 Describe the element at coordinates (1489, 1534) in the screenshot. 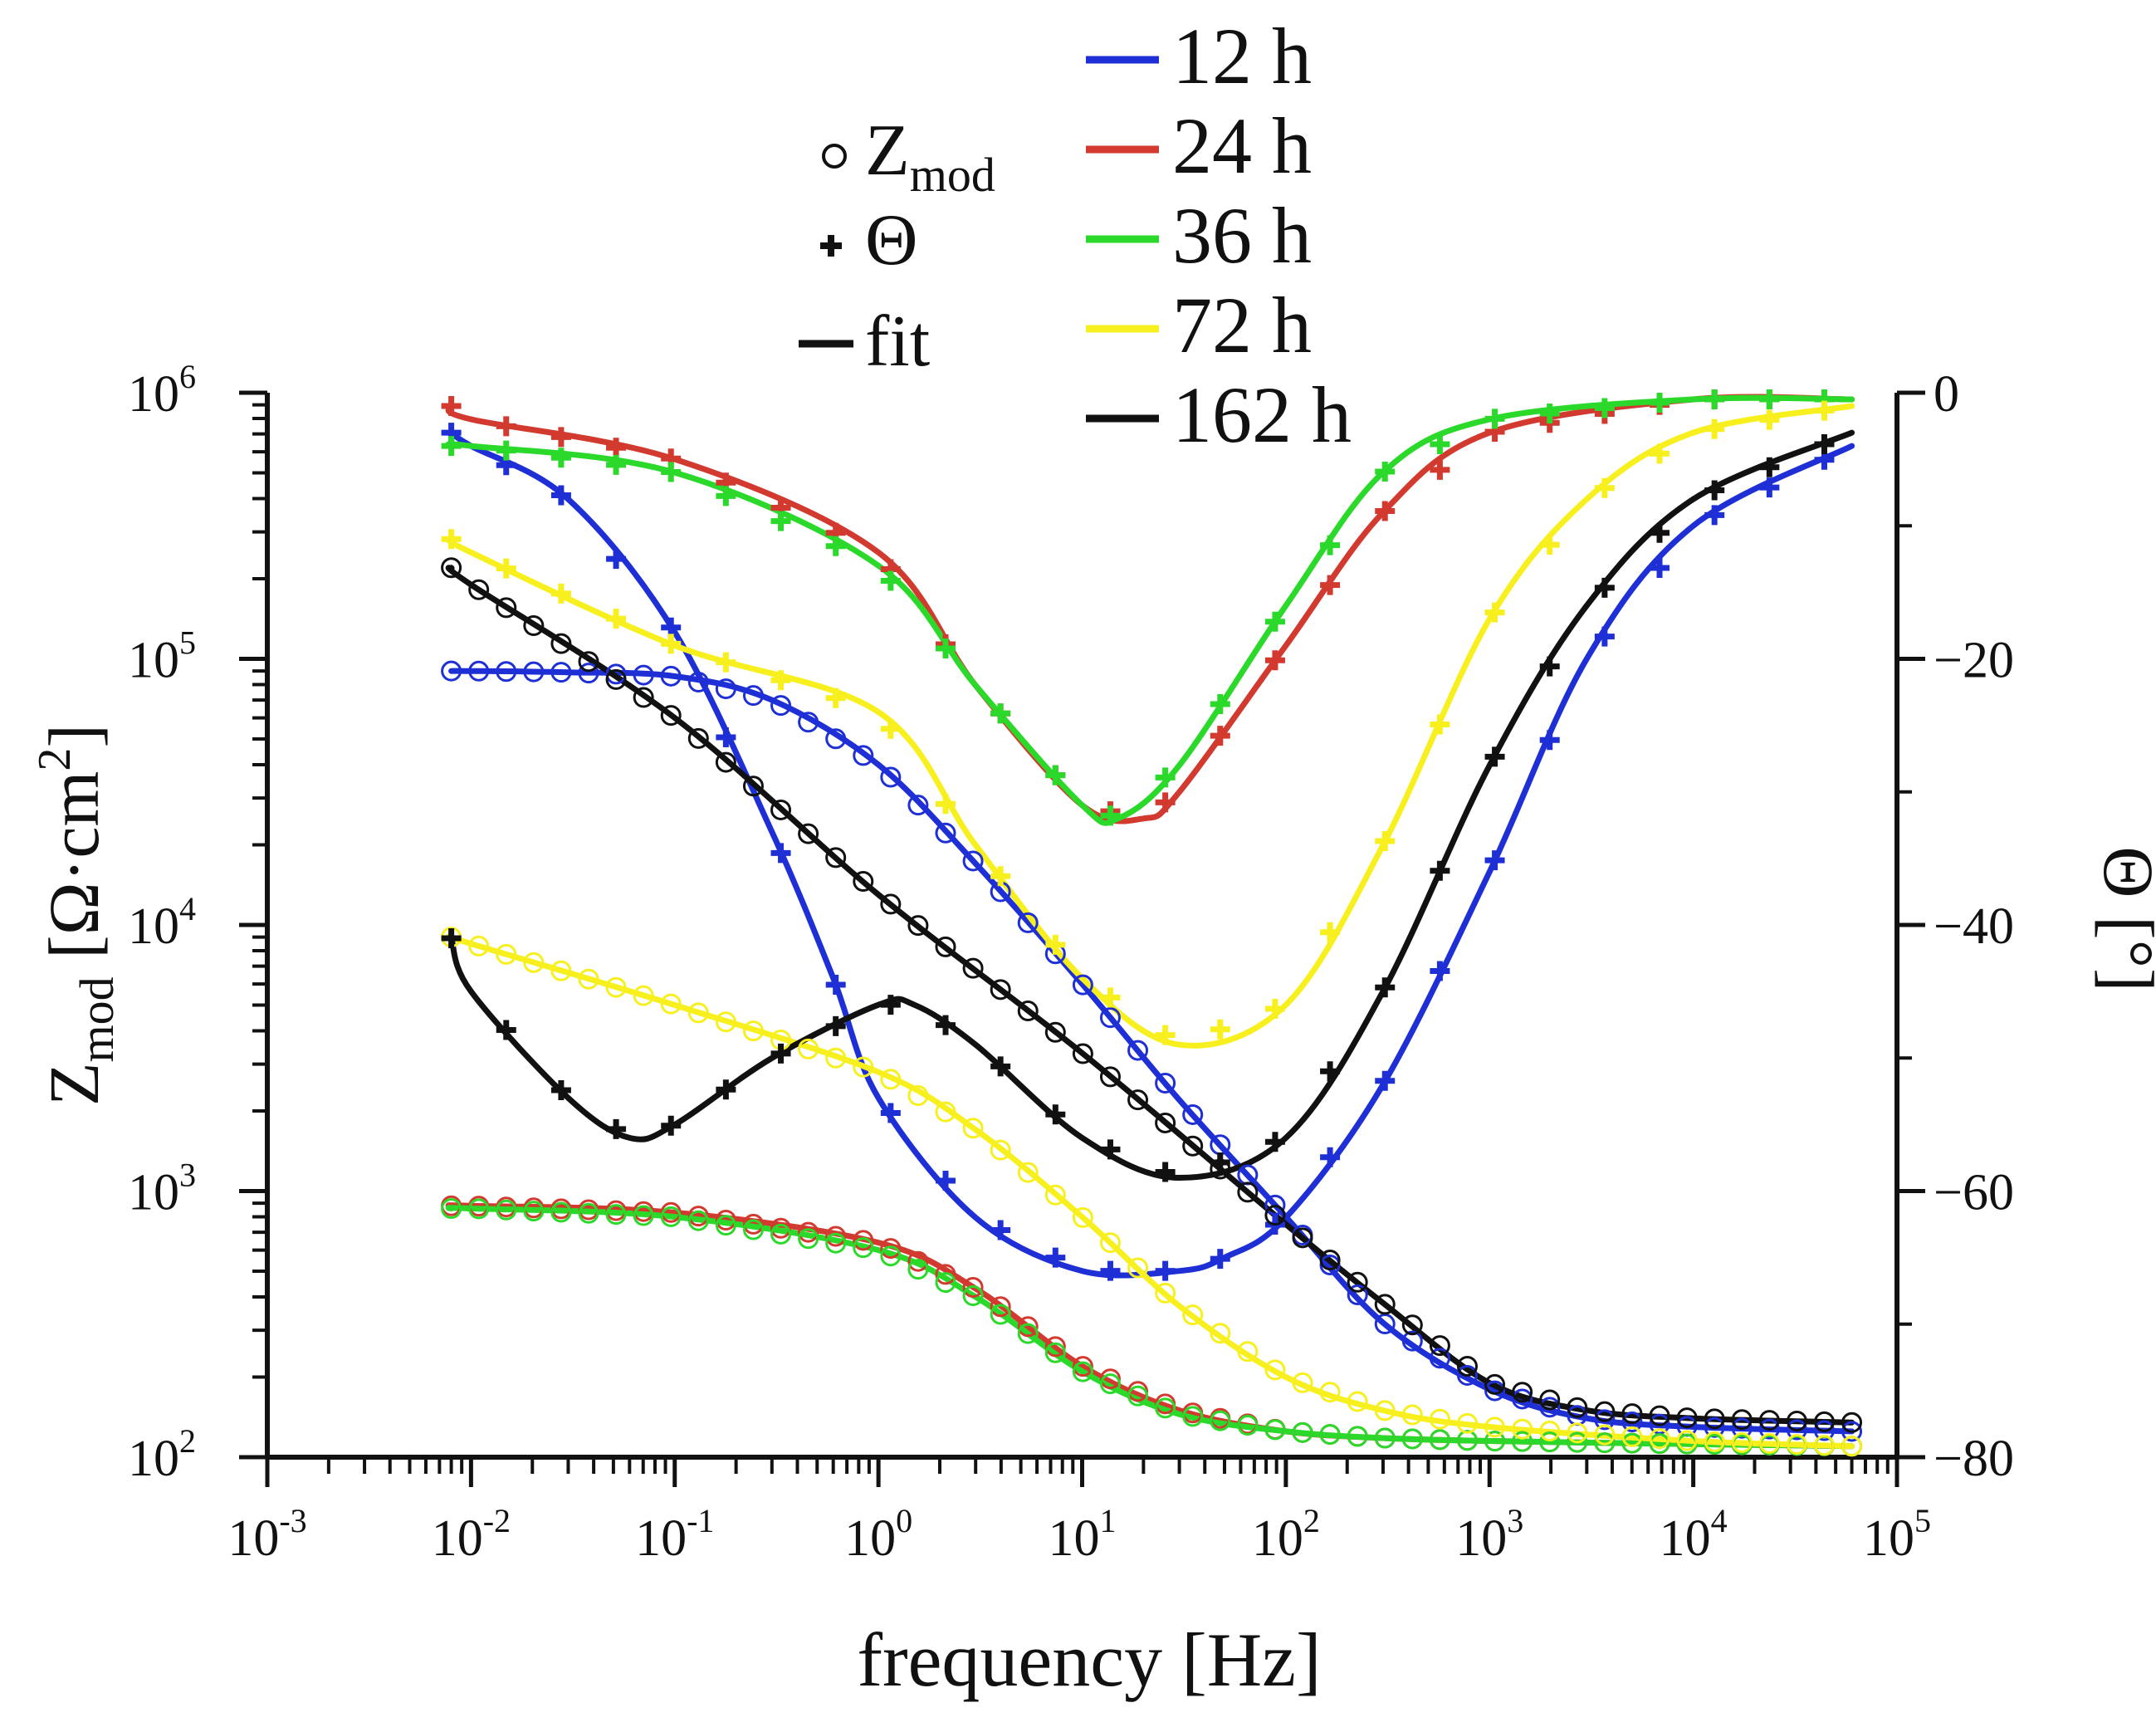

I see `x-tick-label: 10³` at that location.